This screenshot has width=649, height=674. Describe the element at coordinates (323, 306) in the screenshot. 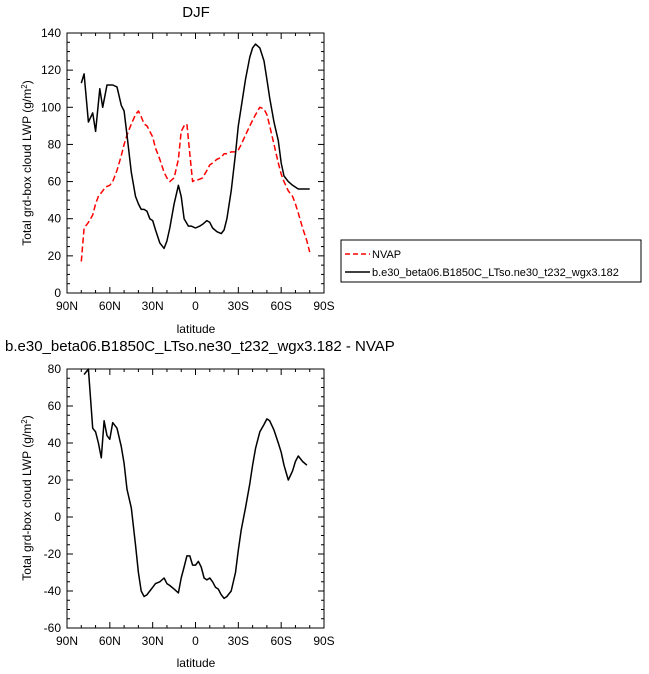

I see `top-x-tick-label: 90S` at that location.